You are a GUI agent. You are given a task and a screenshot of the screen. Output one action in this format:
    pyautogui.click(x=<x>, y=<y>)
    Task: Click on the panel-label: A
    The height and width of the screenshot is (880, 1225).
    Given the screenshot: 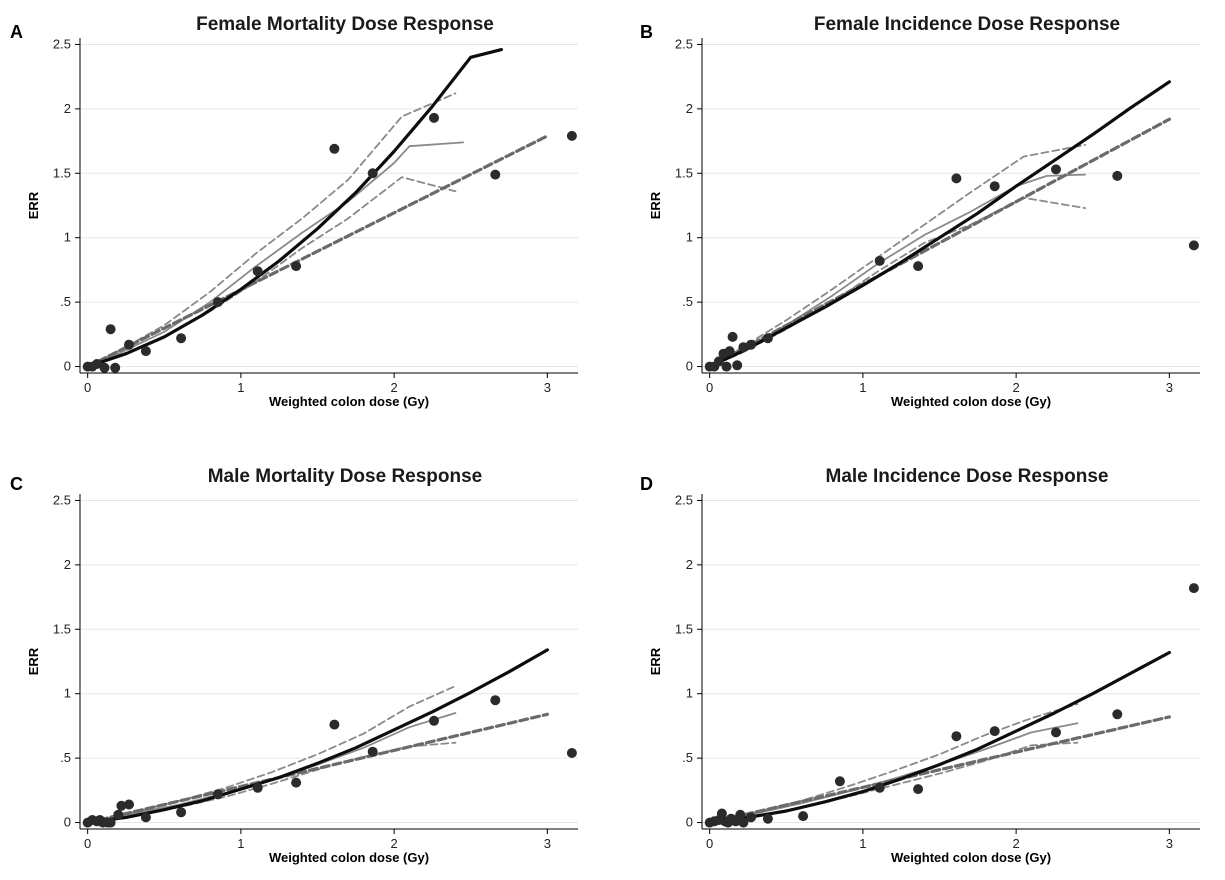 What is the action you would take?
    pyautogui.click(x=16, y=32)
    